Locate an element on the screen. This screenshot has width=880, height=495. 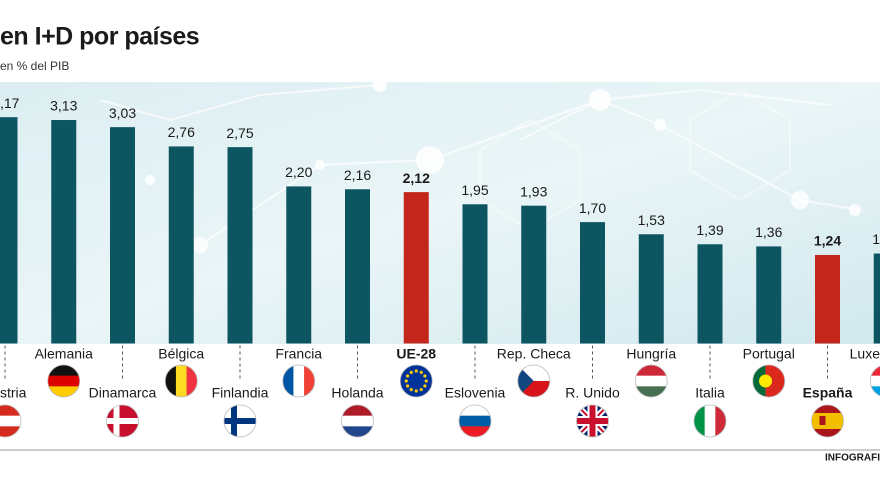
category-label: Bélgica is located at coordinates (181, 354).